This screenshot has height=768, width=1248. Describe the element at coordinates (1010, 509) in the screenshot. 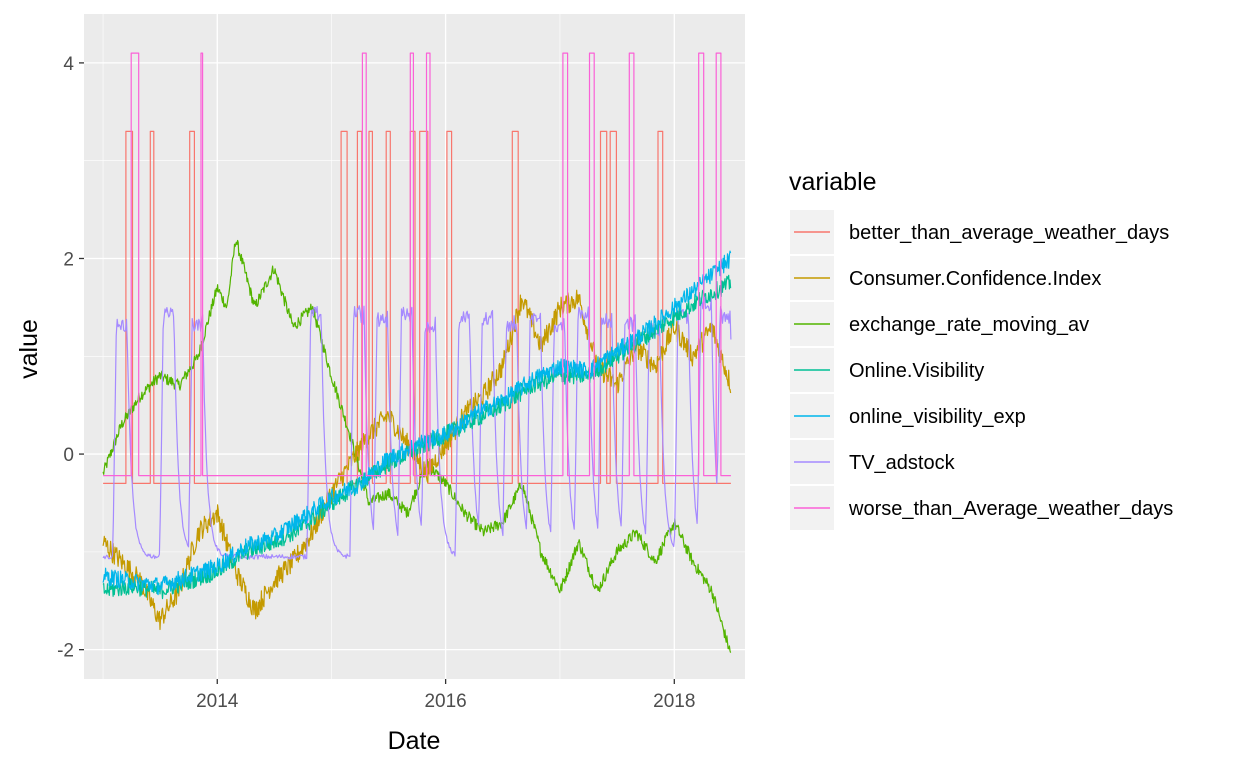

I see `legend-label: worse_than_Average_weather_days` at that location.